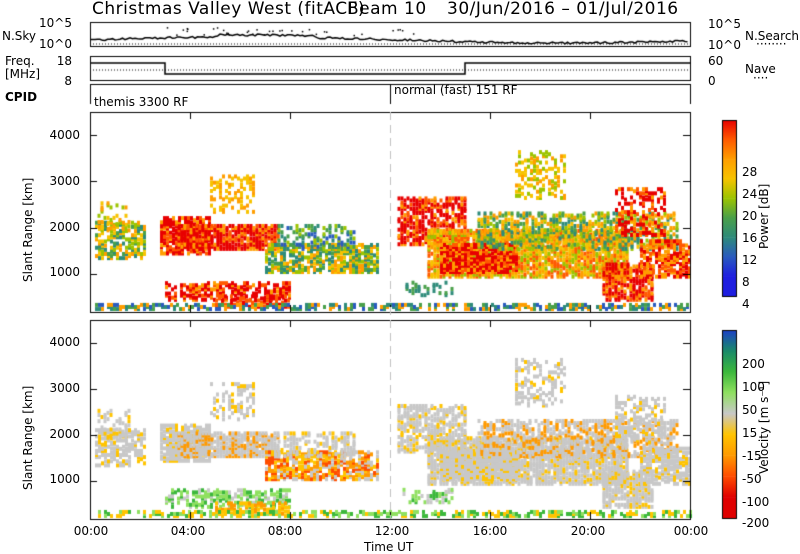 This screenshot has width=800, height=554. I want to click on power-ytick-4000: 4000, so click(64, 135).